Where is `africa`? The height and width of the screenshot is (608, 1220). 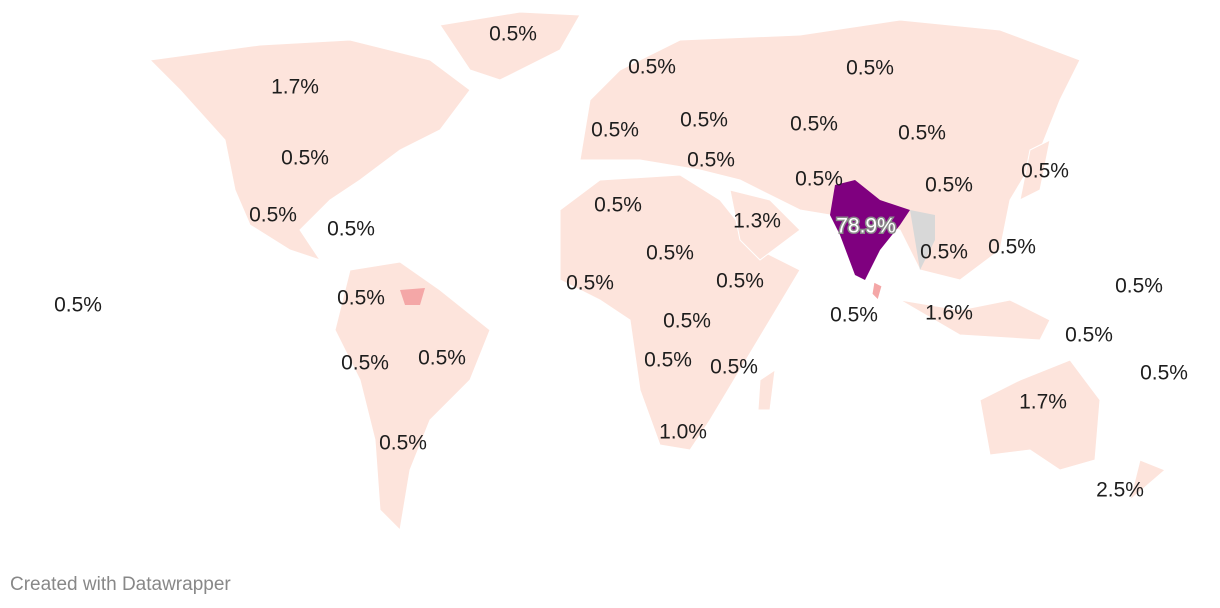
africa is located at coordinates (680, 312).